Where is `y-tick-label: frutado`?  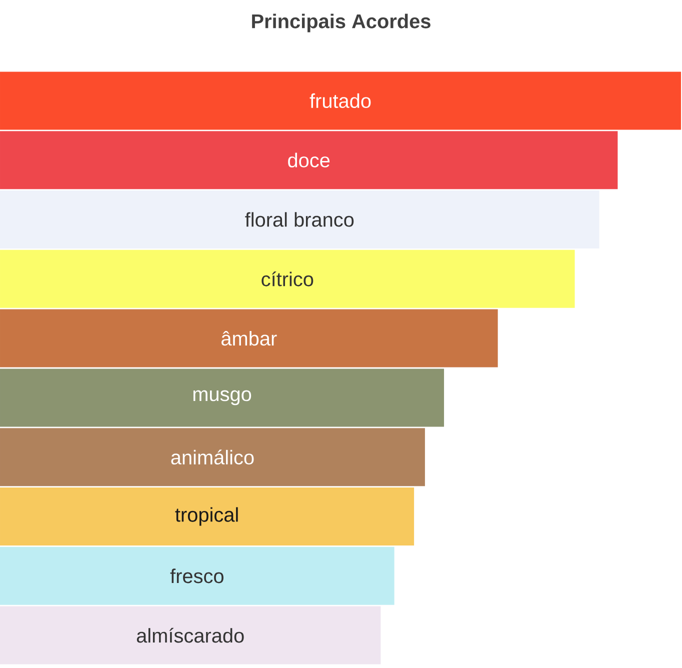 y-tick-label: frutado is located at coordinates (340, 100).